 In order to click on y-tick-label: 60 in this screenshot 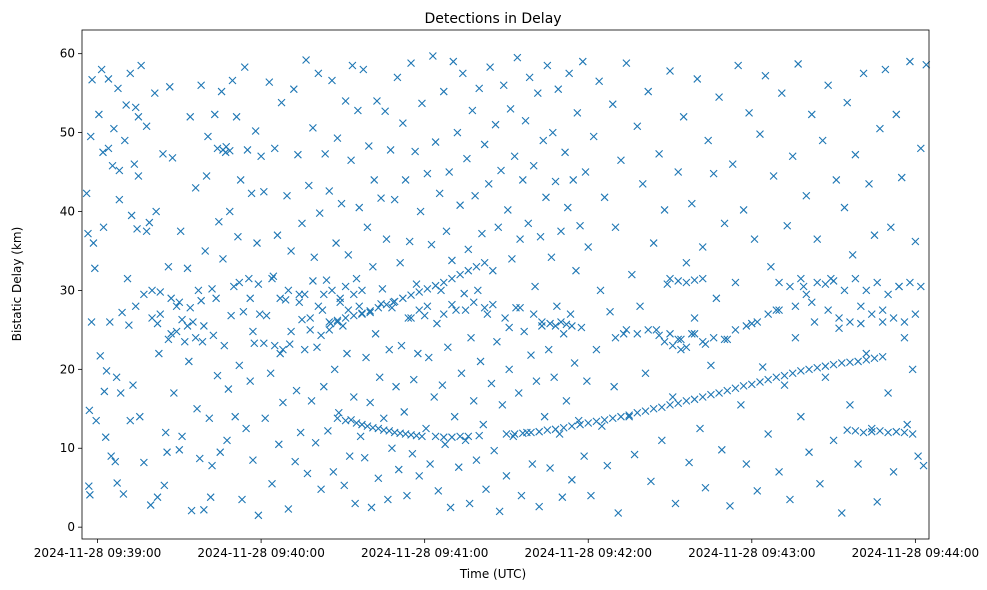, I will do `click(67, 54)`.